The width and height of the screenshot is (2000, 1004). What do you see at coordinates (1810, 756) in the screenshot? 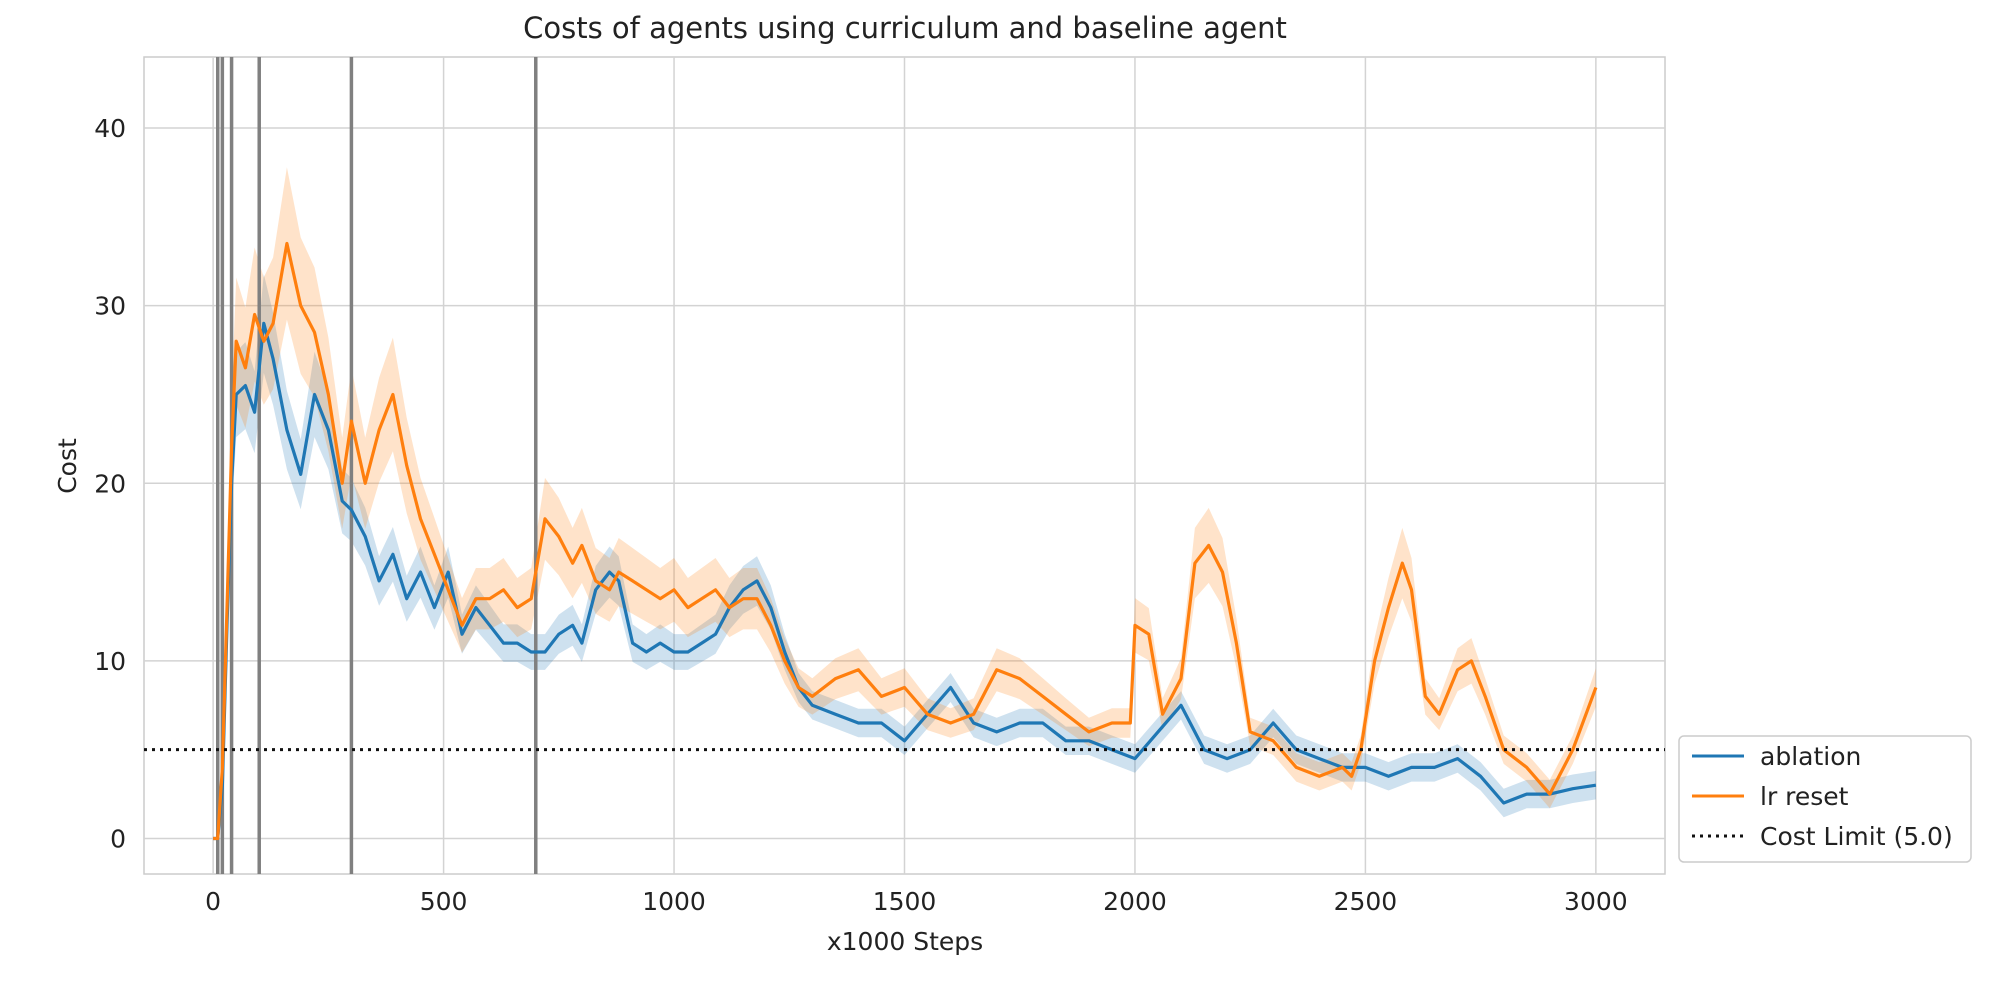
I see `legend-label-ablation: ablation` at bounding box center [1810, 756].